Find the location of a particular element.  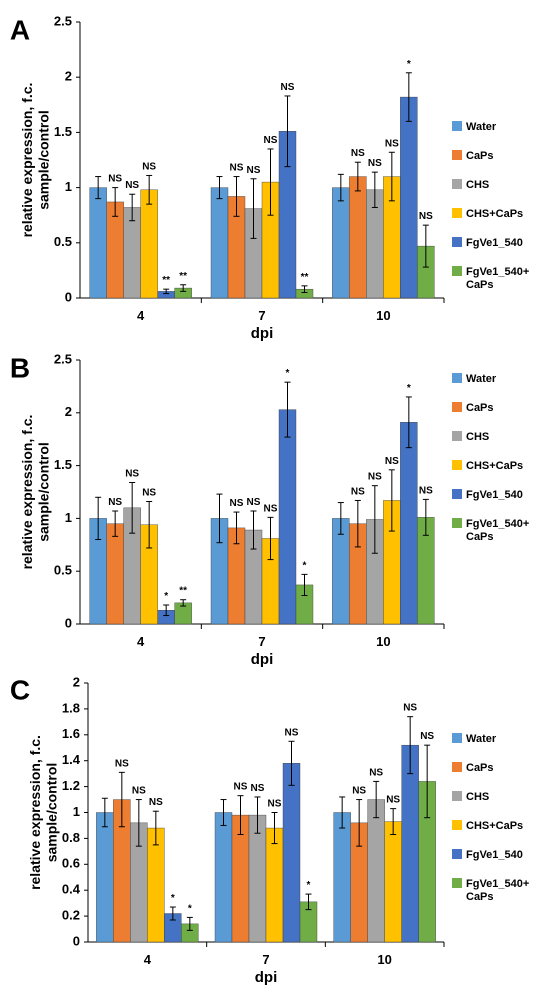

y-tick-label: 1.2 is located at coordinates (71, 785).